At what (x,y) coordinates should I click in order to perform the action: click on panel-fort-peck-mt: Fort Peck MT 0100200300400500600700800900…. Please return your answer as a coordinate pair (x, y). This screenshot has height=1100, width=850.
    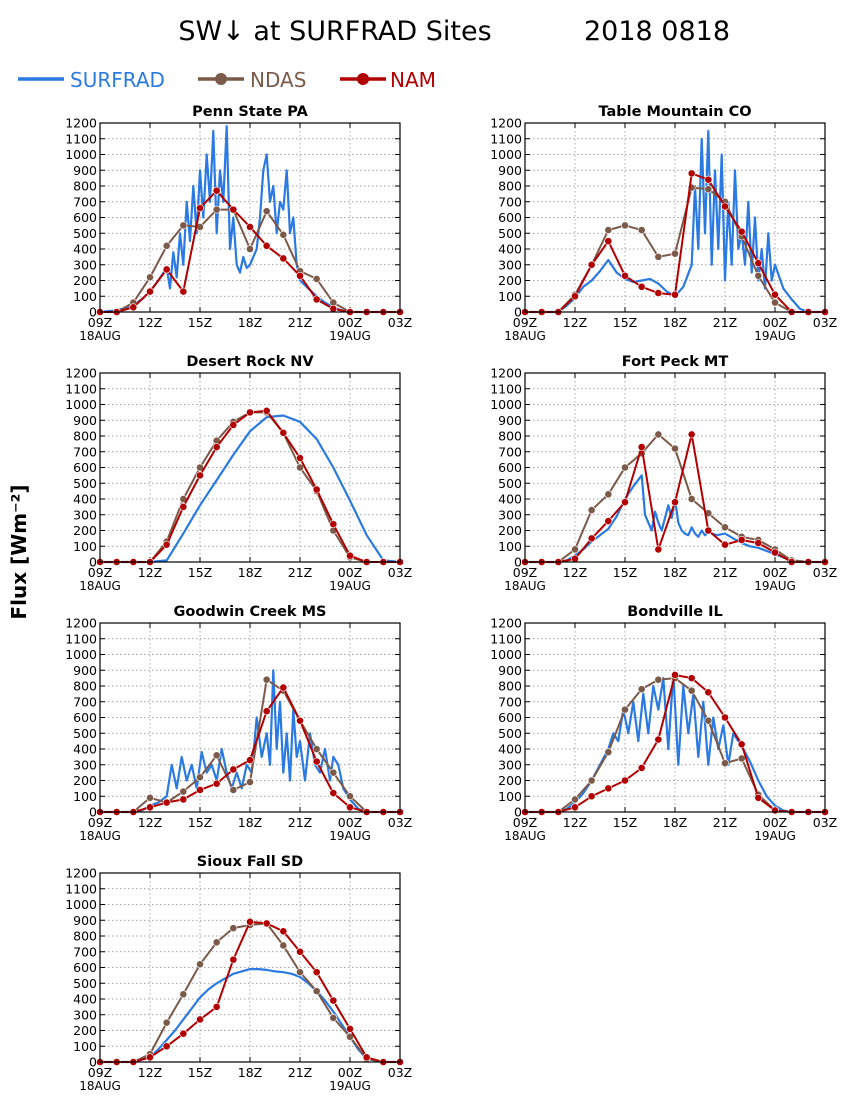
    Looking at the image, I should click on (663, 473).